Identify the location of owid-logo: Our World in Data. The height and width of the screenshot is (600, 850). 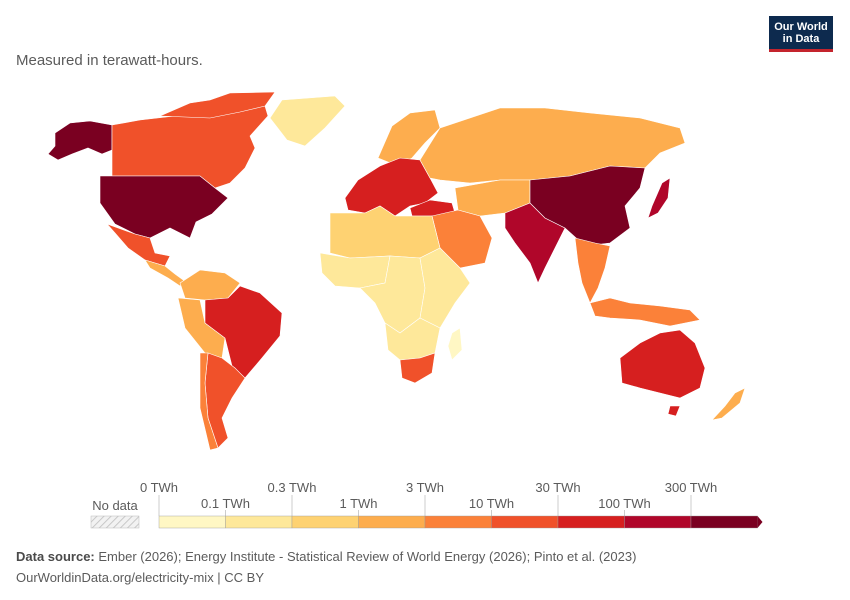
(801, 34).